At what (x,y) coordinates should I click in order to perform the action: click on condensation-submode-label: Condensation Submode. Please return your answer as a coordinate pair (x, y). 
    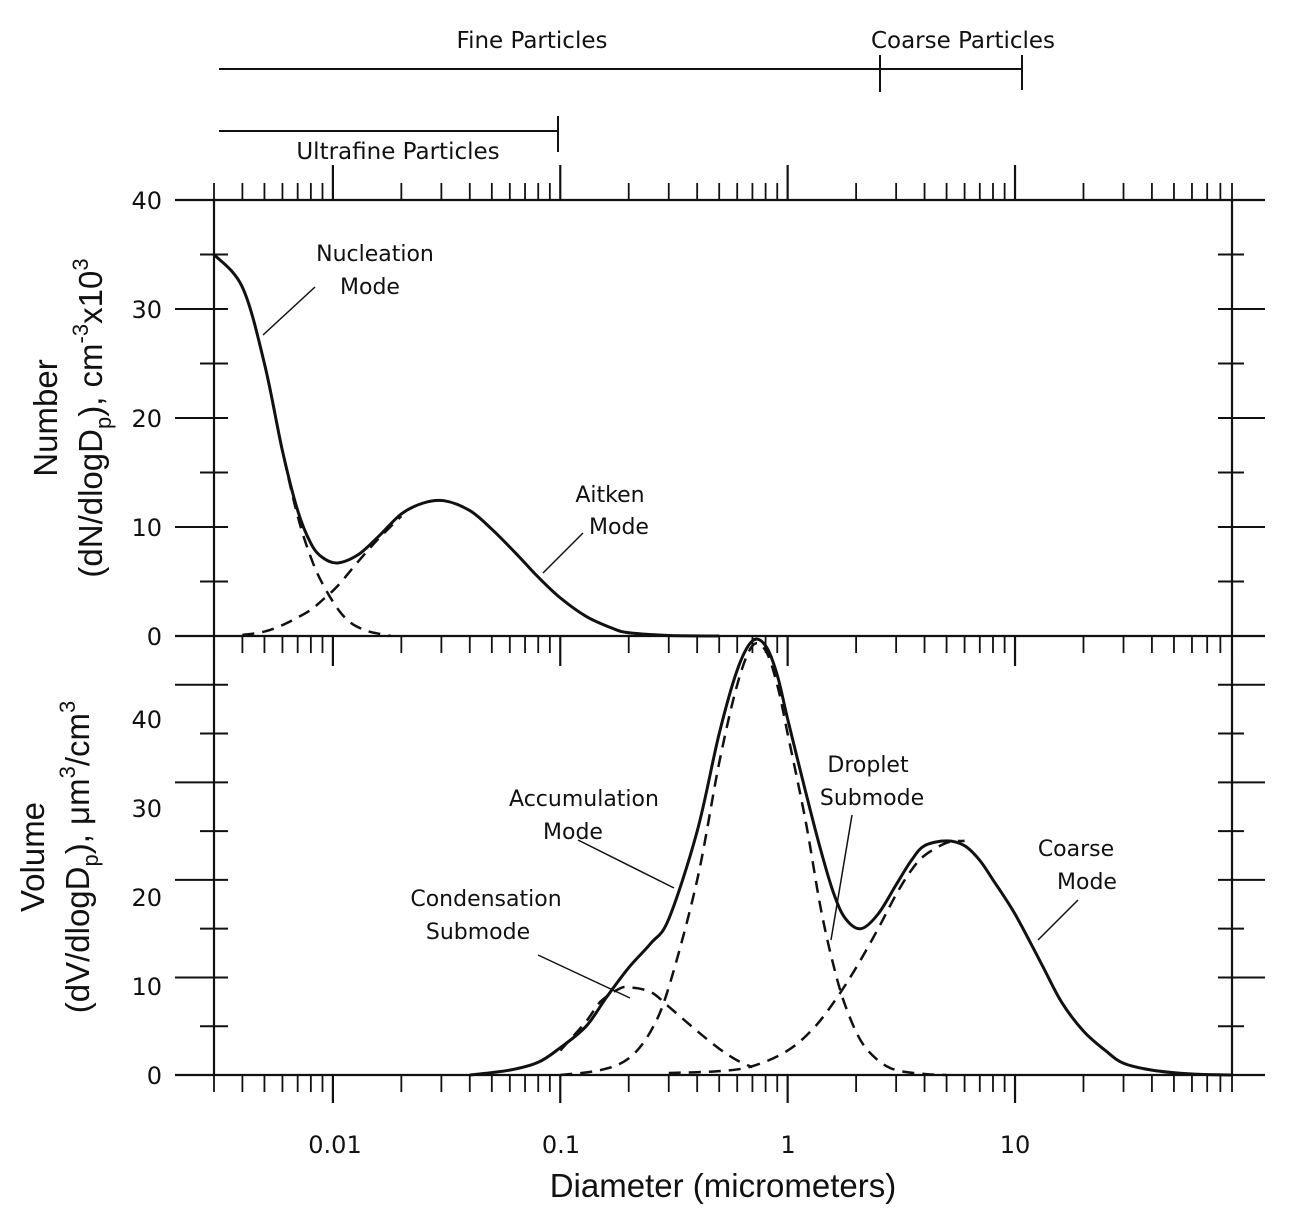
    Looking at the image, I should click on (485, 916).